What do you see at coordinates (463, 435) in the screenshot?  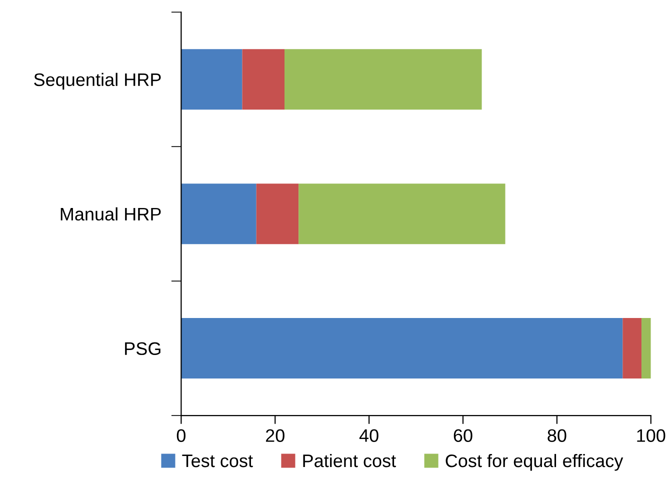 I see `x-tick-label: 60` at bounding box center [463, 435].